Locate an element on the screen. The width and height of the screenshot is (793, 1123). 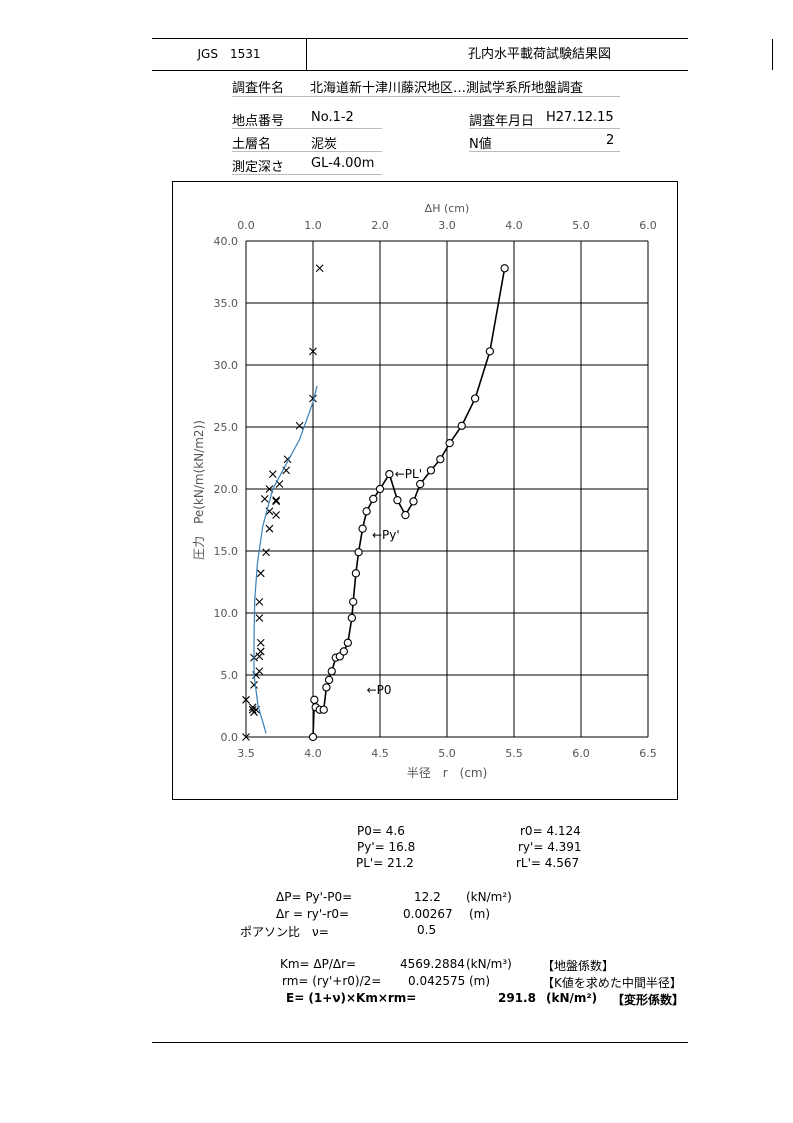
py-result: Py'= 16.8 is located at coordinates (386, 847).